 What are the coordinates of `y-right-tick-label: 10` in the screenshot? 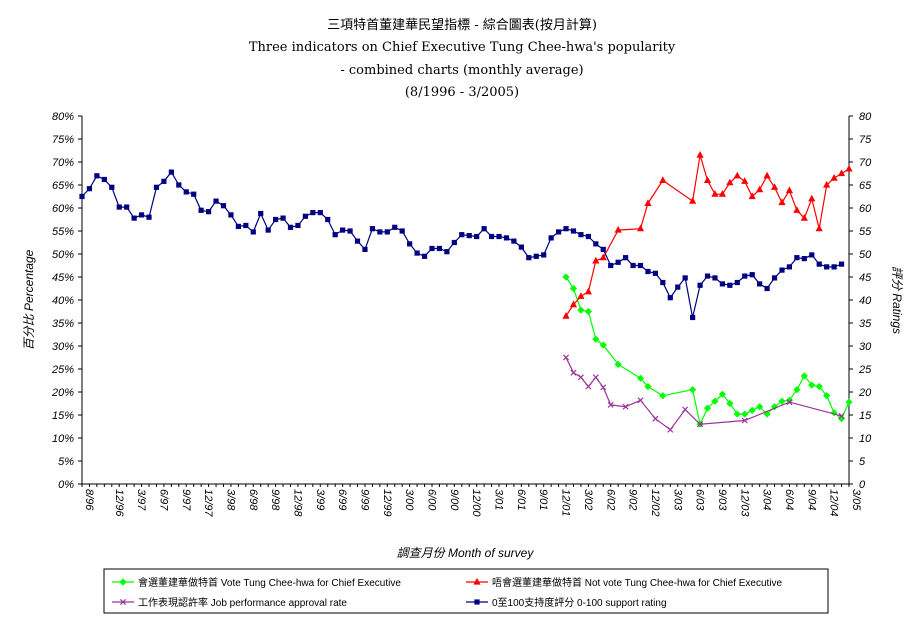 It's located at (865, 439).